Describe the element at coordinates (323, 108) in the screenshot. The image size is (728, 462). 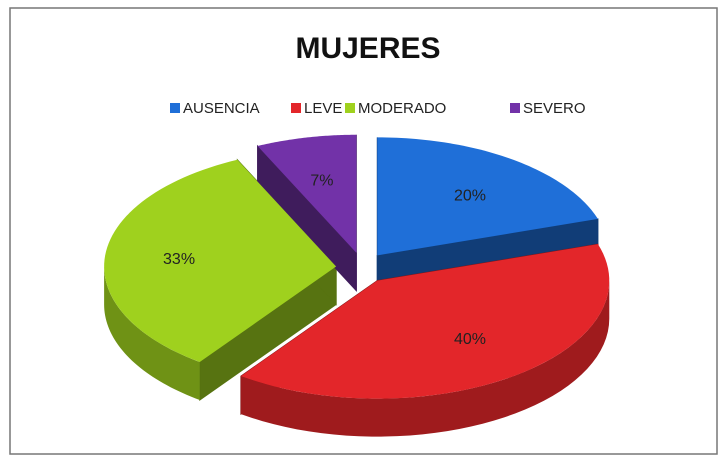
I see `legend-label: LEVE` at that location.